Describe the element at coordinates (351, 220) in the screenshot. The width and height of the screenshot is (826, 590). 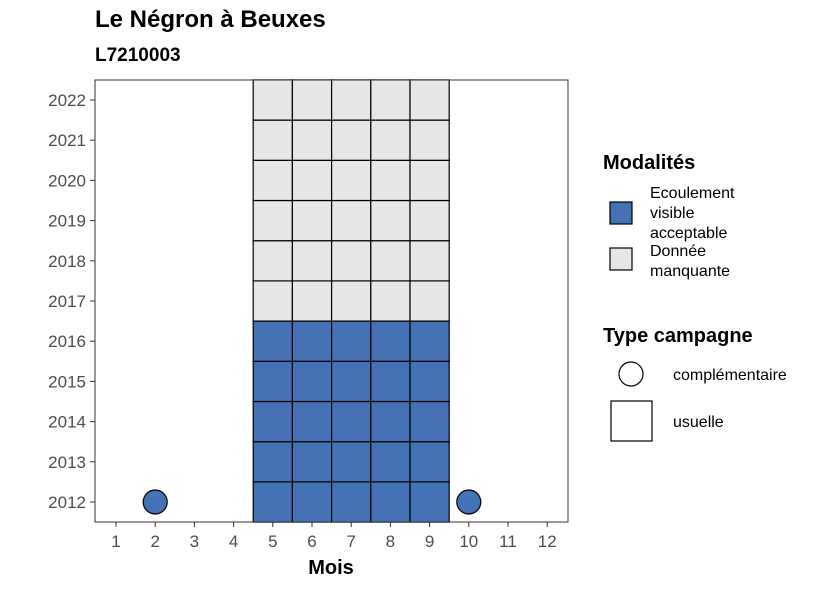
I see `tile-7-2019` at that location.